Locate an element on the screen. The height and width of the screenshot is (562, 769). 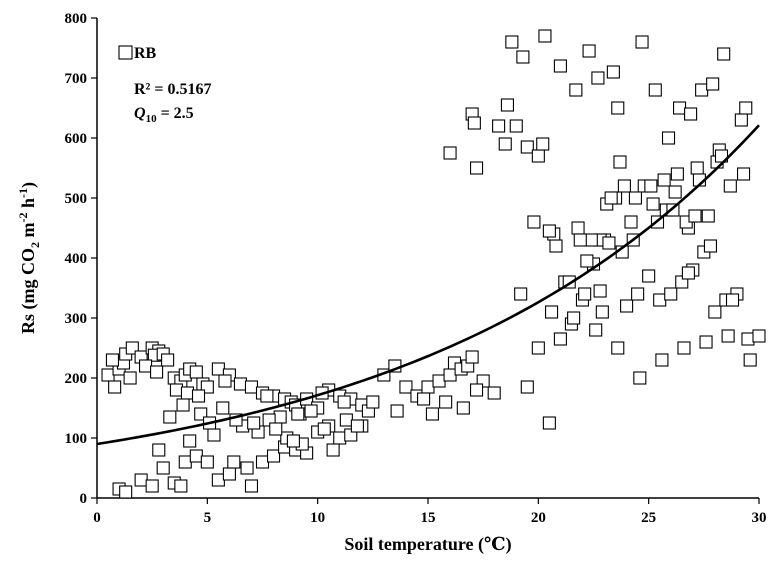
y-axis-title: Rs (mg CO2 m-2 h-1) is located at coordinates (29, 258).